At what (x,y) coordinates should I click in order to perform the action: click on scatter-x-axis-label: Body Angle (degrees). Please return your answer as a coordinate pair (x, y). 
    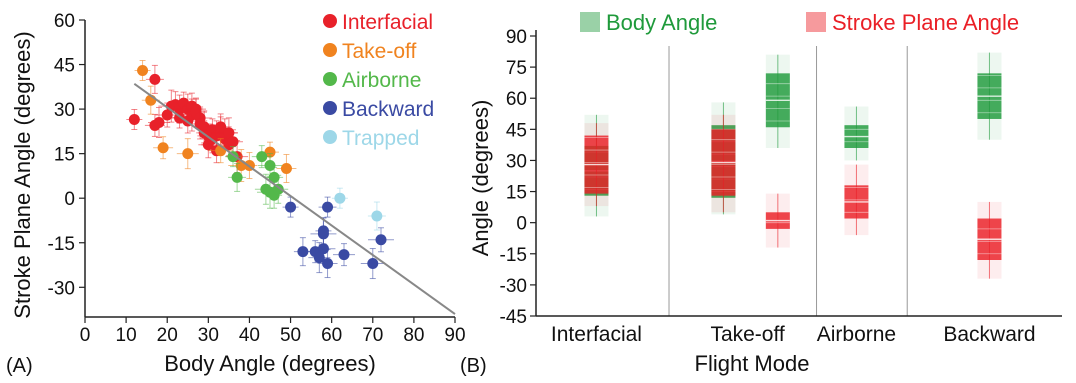
    Looking at the image, I should click on (270, 363).